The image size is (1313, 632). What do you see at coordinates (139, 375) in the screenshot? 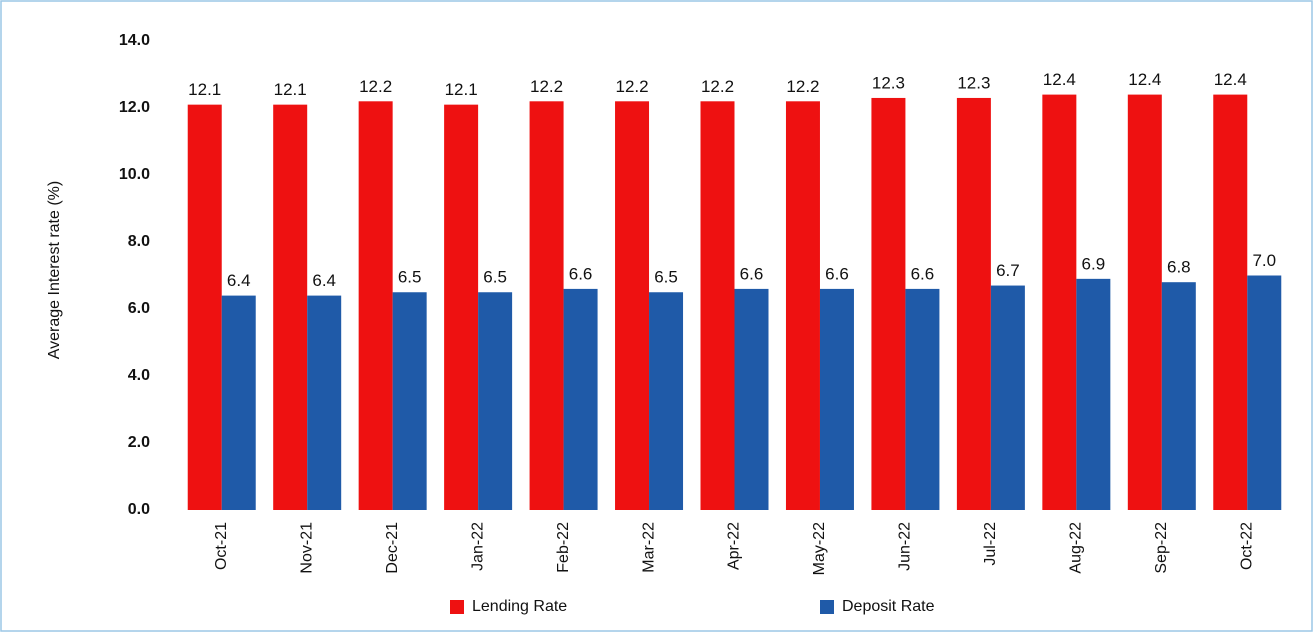
I see `y-tick-label: 4.0` at bounding box center [139, 375].